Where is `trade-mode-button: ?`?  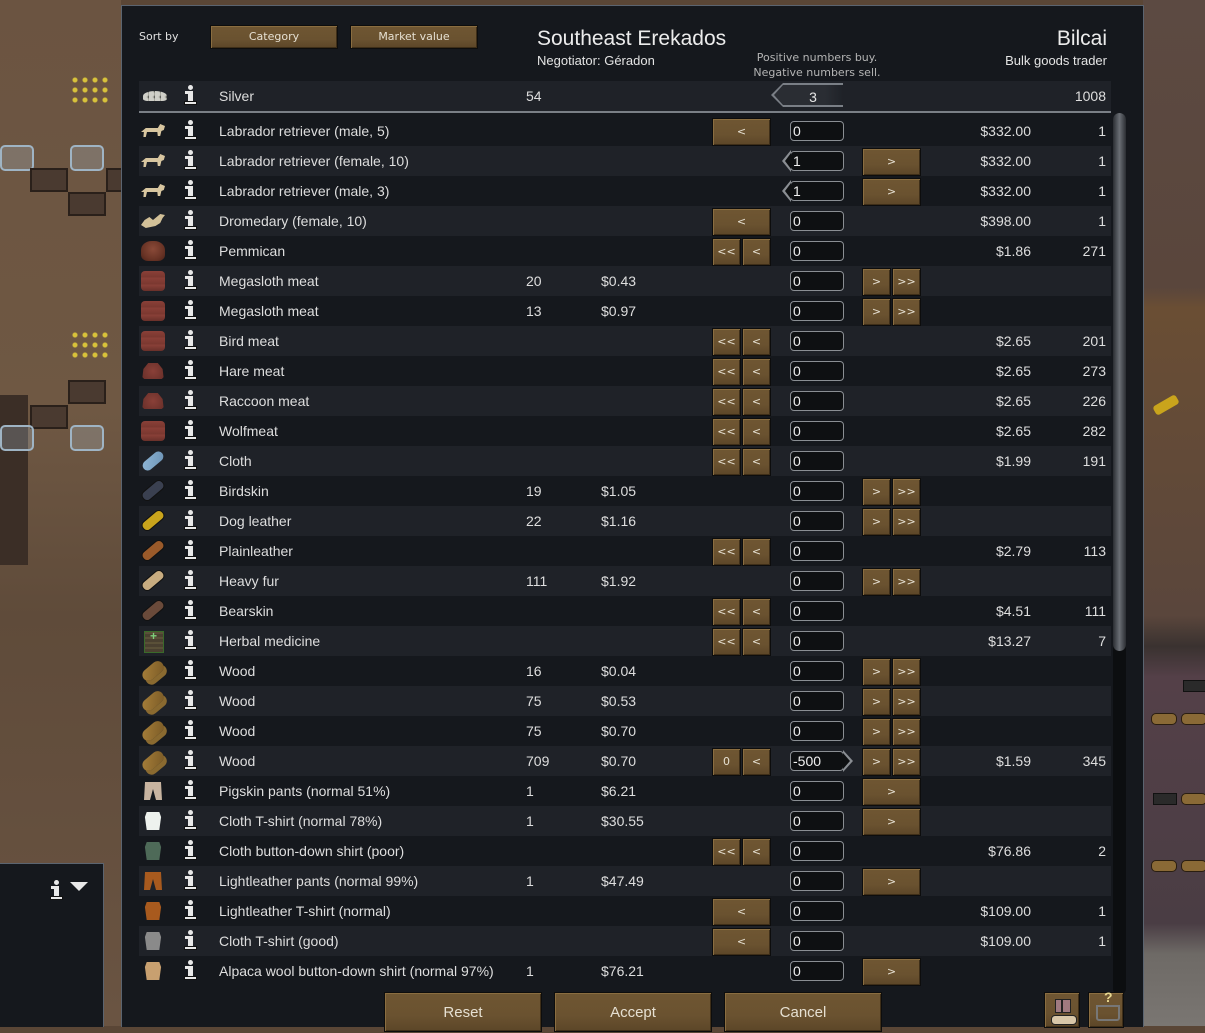 trade-mode-button: ? is located at coordinates (1106, 1008).